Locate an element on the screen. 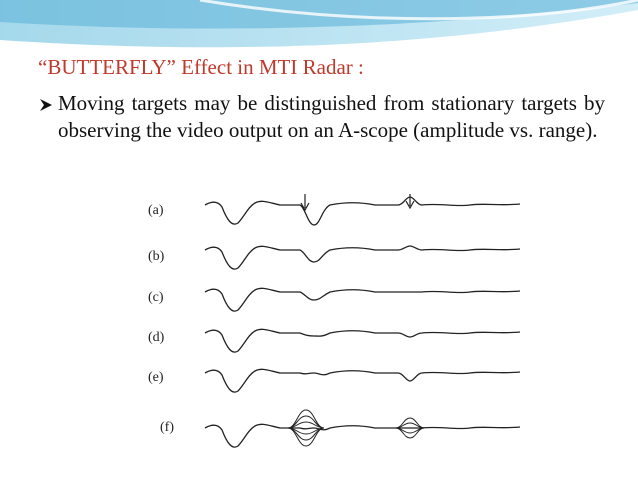 This screenshot has height=478, width=638. title: “BUTTERFLY” Effect in MTI Radar : is located at coordinates (201, 67).